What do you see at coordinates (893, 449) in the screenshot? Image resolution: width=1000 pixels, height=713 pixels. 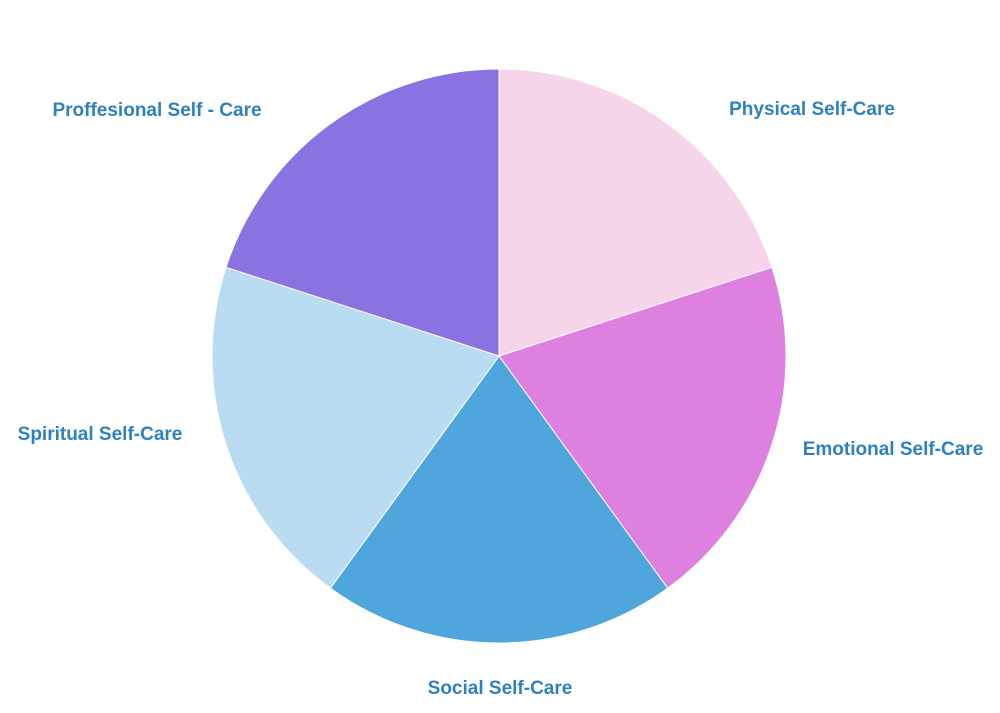 I see `slice-label: Emotional Self-Care` at bounding box center [893, 449].